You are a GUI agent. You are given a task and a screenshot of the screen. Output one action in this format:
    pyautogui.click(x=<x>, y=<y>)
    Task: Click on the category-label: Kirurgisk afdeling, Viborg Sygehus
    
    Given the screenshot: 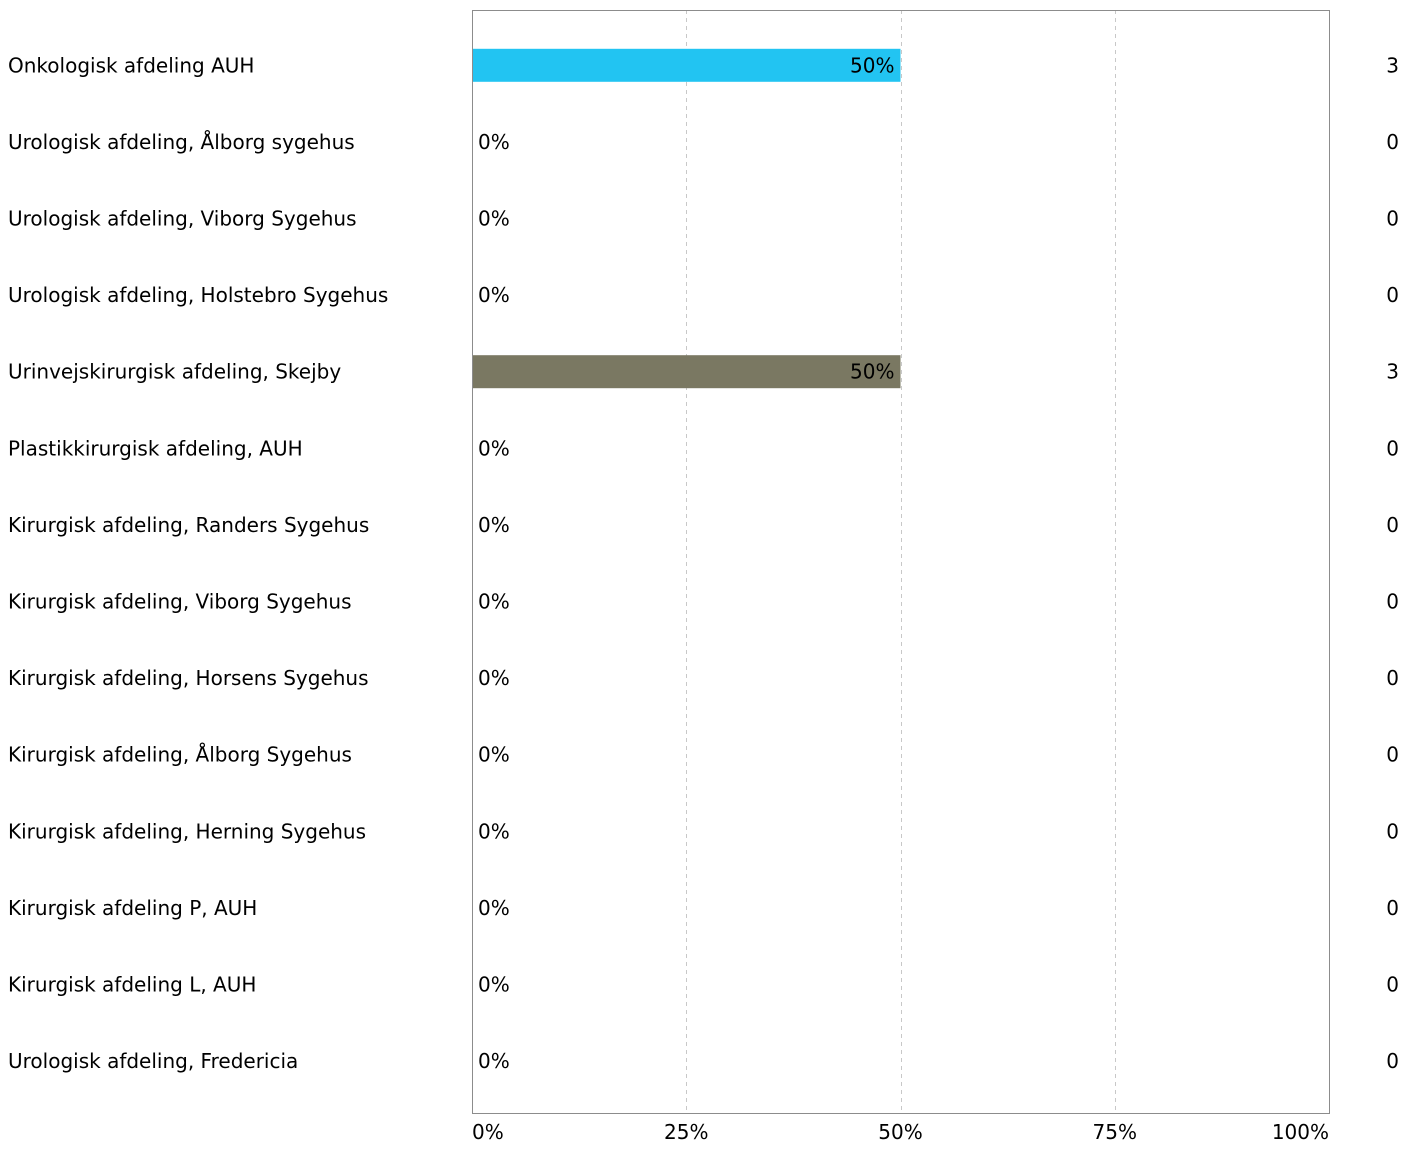 What is the action you would take?
    pyautogui.click(x=180, y=602)
    